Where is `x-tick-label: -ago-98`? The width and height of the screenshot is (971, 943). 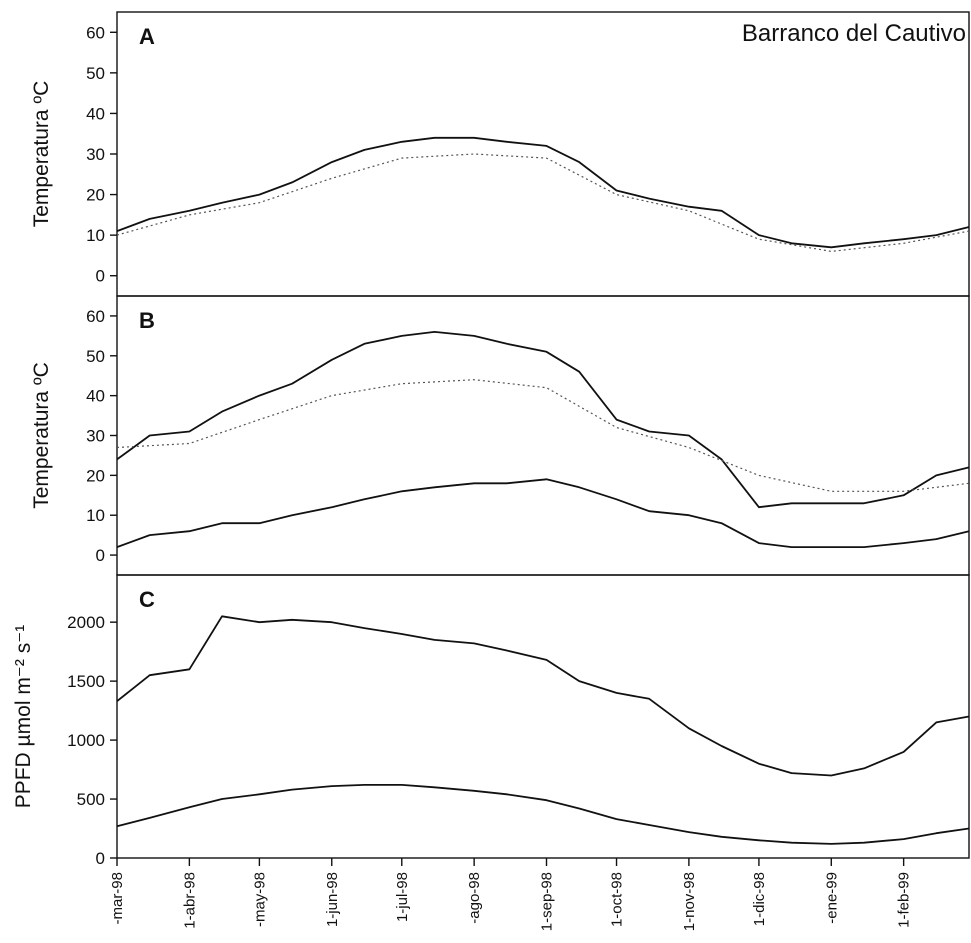 x-tick-label: -ago-98 is located at coordinates (474, 898).